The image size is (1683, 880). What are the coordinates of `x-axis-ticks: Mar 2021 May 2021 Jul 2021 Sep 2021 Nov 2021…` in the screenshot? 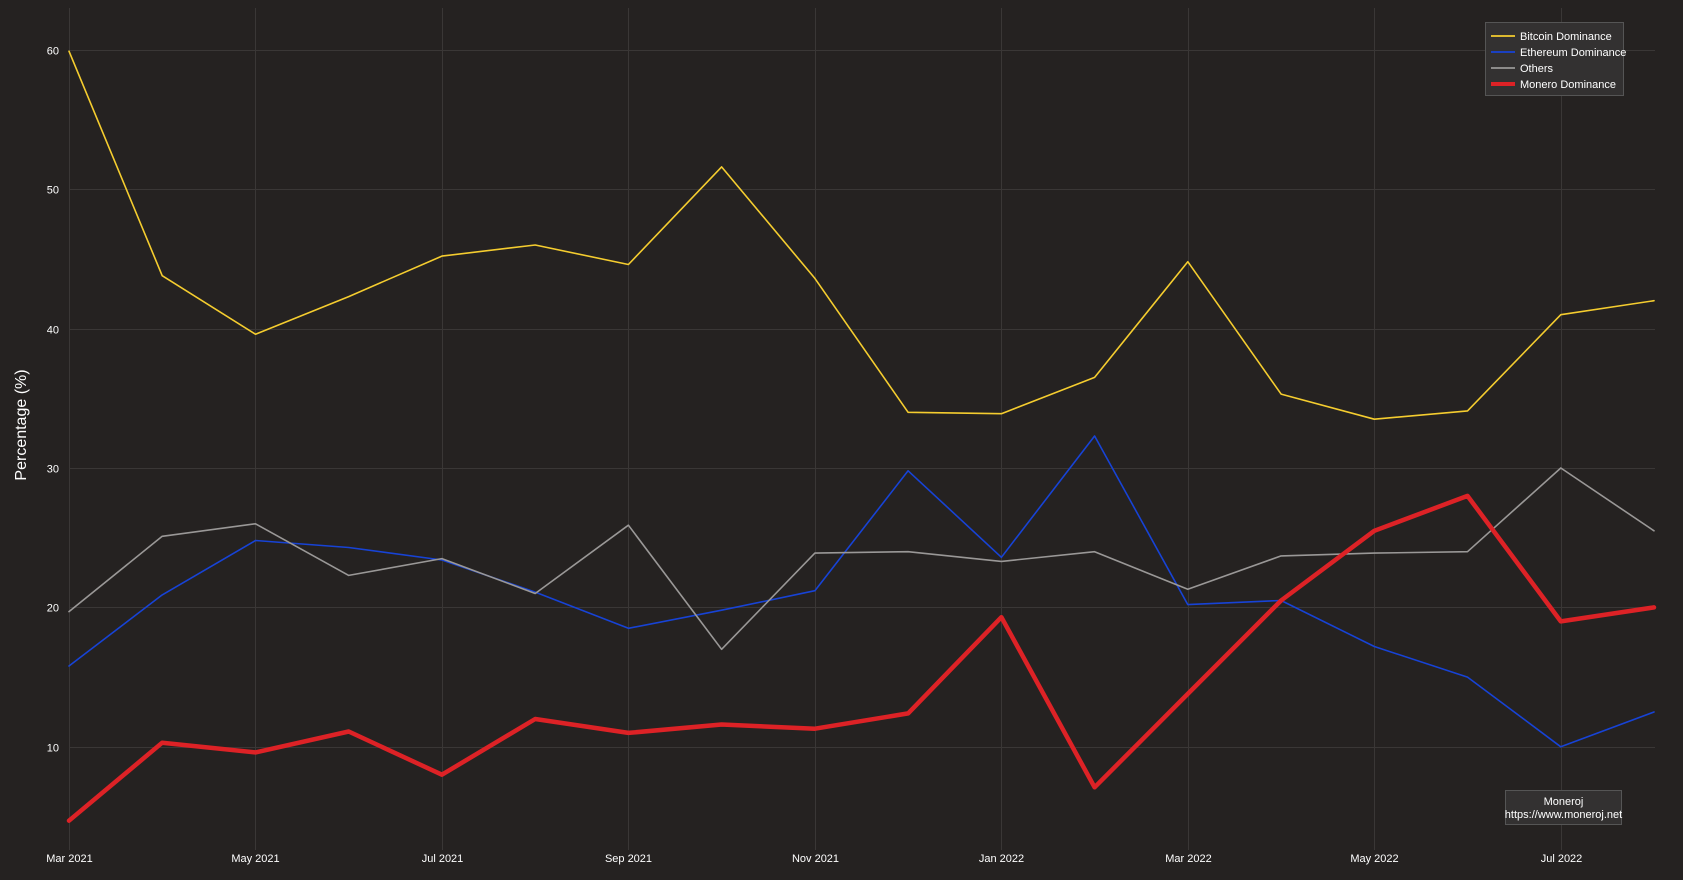 It's located at (814, 859).